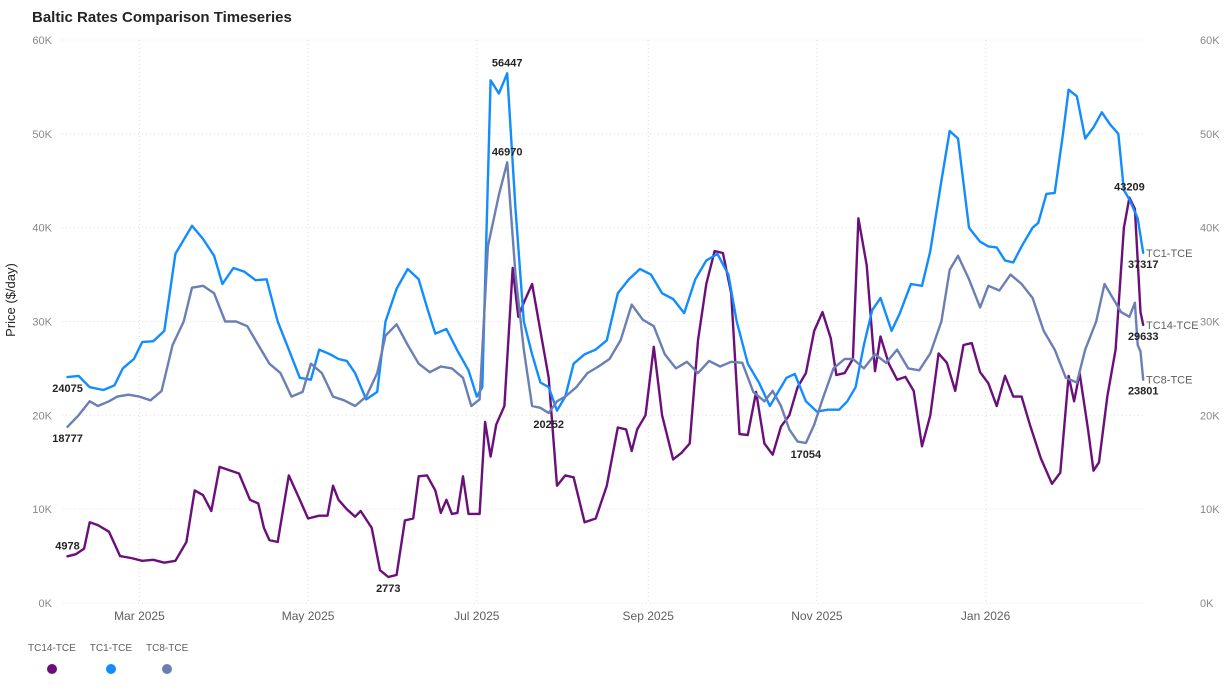 This screenshot has height=697, width=1226. Describe the element at coordinates (308, 616) in the screenshot. I see `x-tick-label: May 2025` at that location.